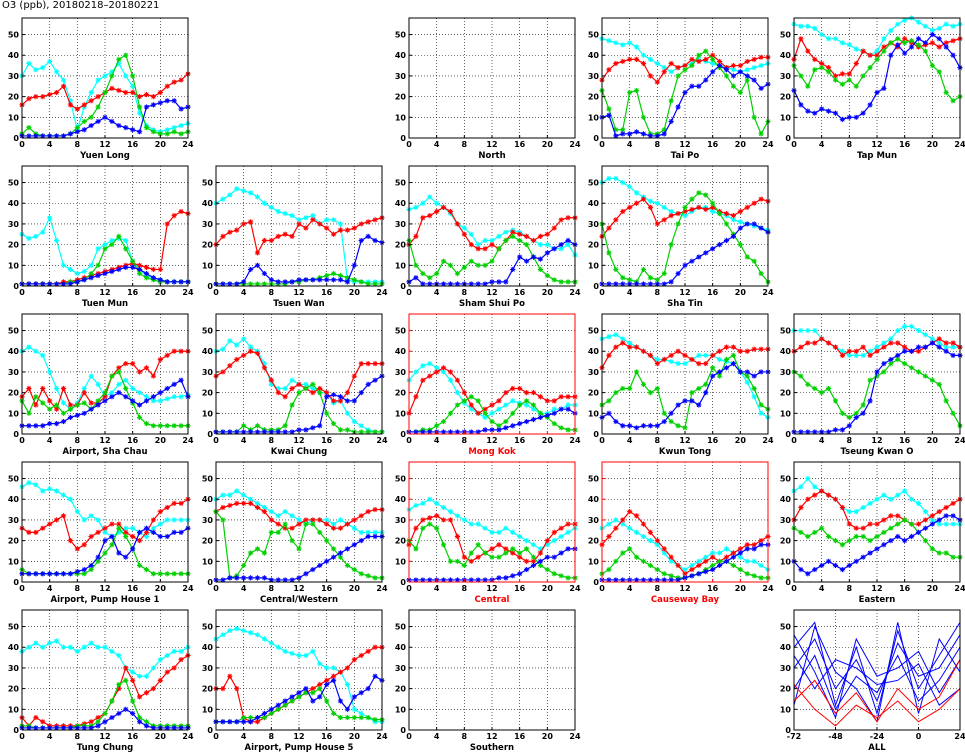  Describe the element at coordinates (685, 545) in the screenshot. I see `series-line` at that location.